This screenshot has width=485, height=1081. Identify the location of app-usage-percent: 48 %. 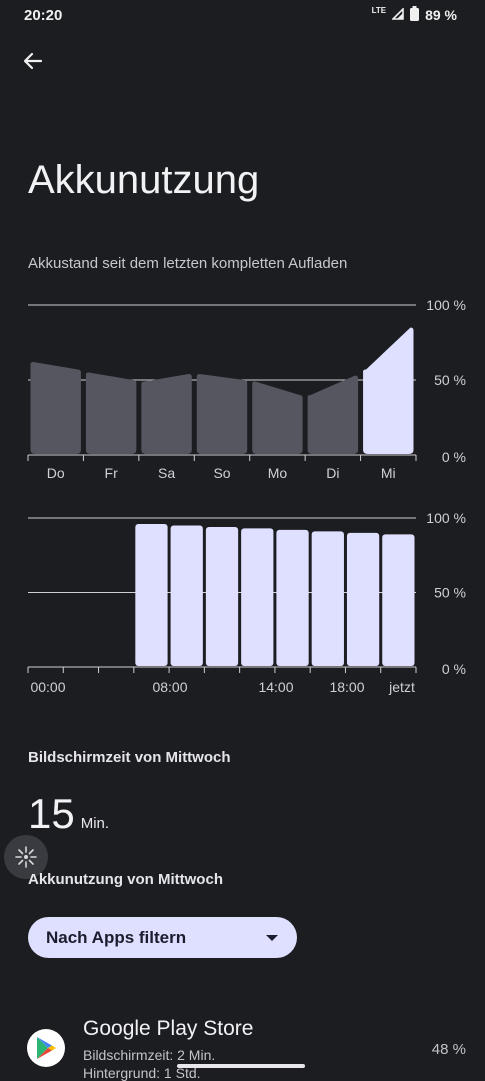
(448, 1049).